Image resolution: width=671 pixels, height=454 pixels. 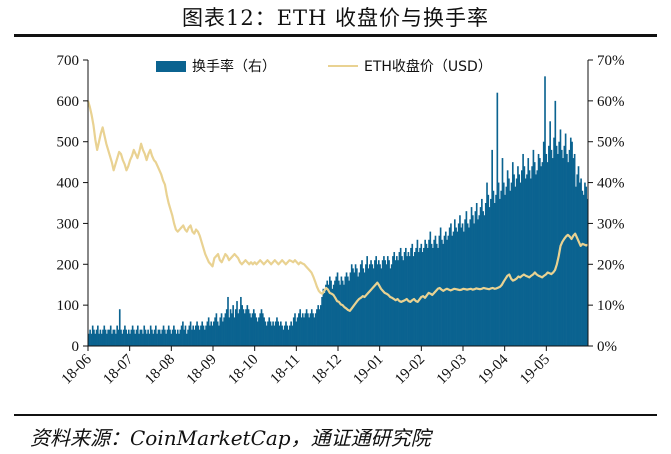 I want to click on x-axis-tick-label: 18-08, so click(x=160, y=370).